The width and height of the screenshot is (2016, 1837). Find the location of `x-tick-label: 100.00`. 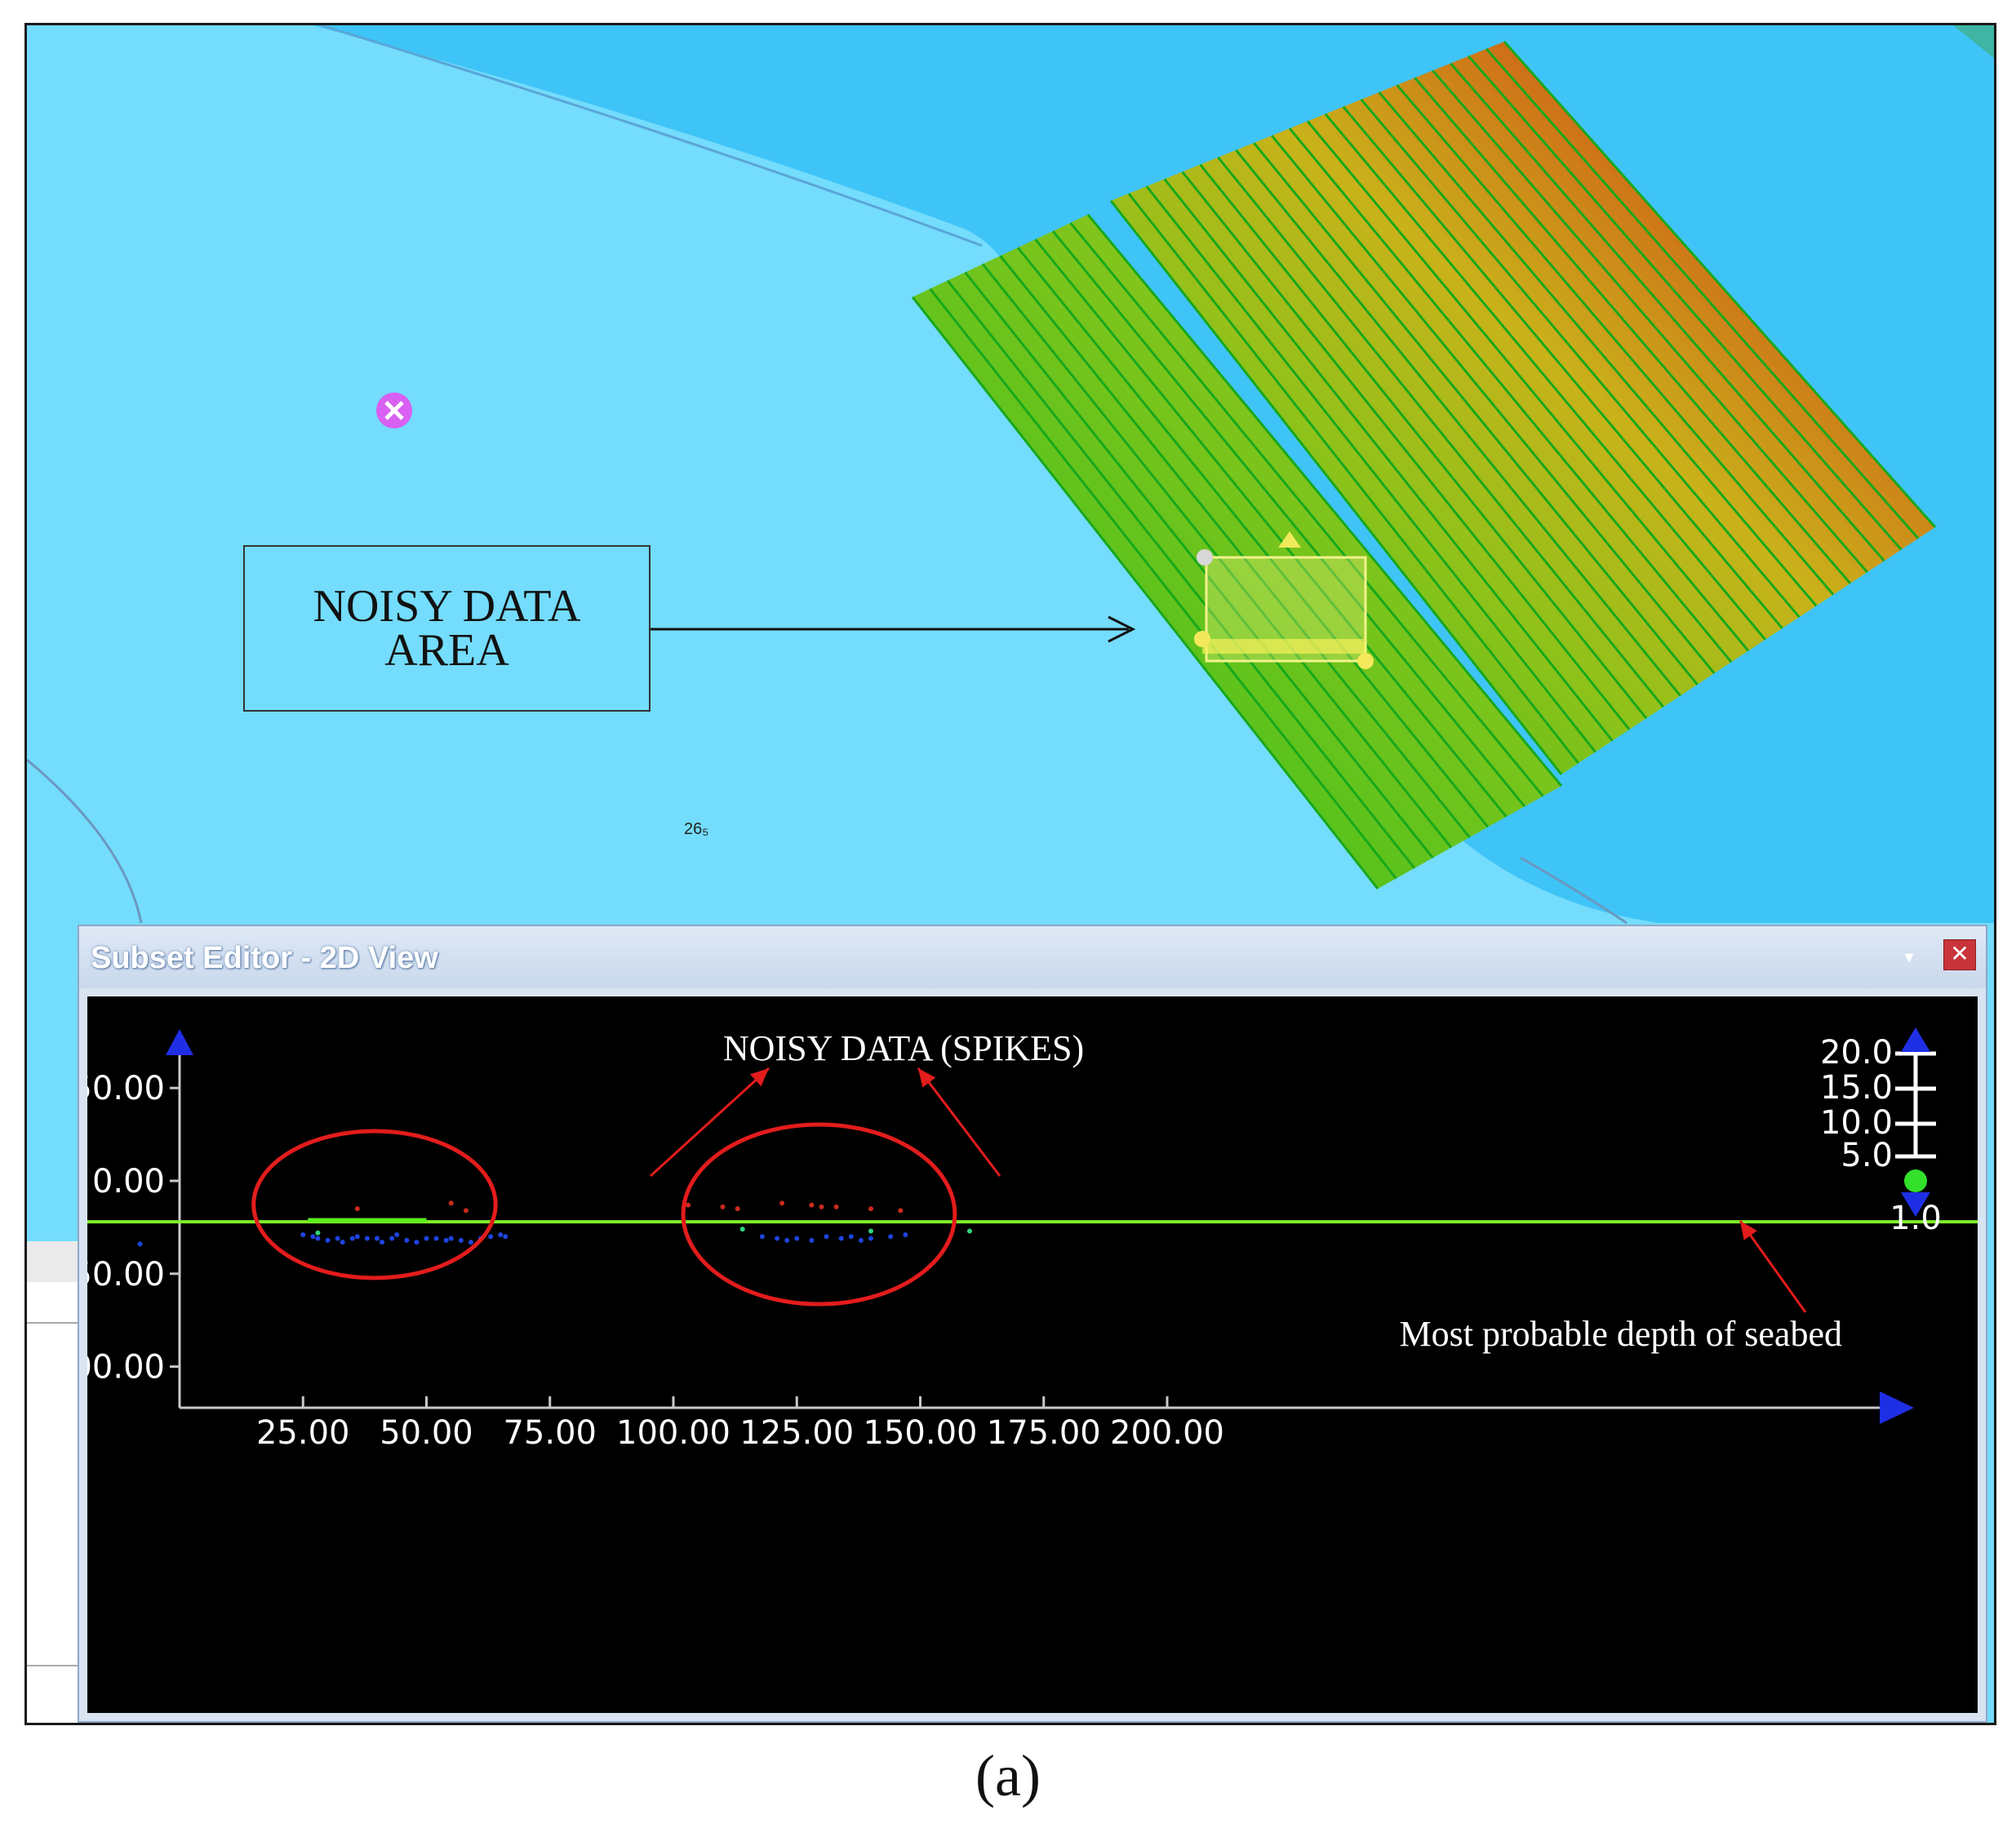

x-tick-label: 100.00 is located at coordinates (673, 1433).